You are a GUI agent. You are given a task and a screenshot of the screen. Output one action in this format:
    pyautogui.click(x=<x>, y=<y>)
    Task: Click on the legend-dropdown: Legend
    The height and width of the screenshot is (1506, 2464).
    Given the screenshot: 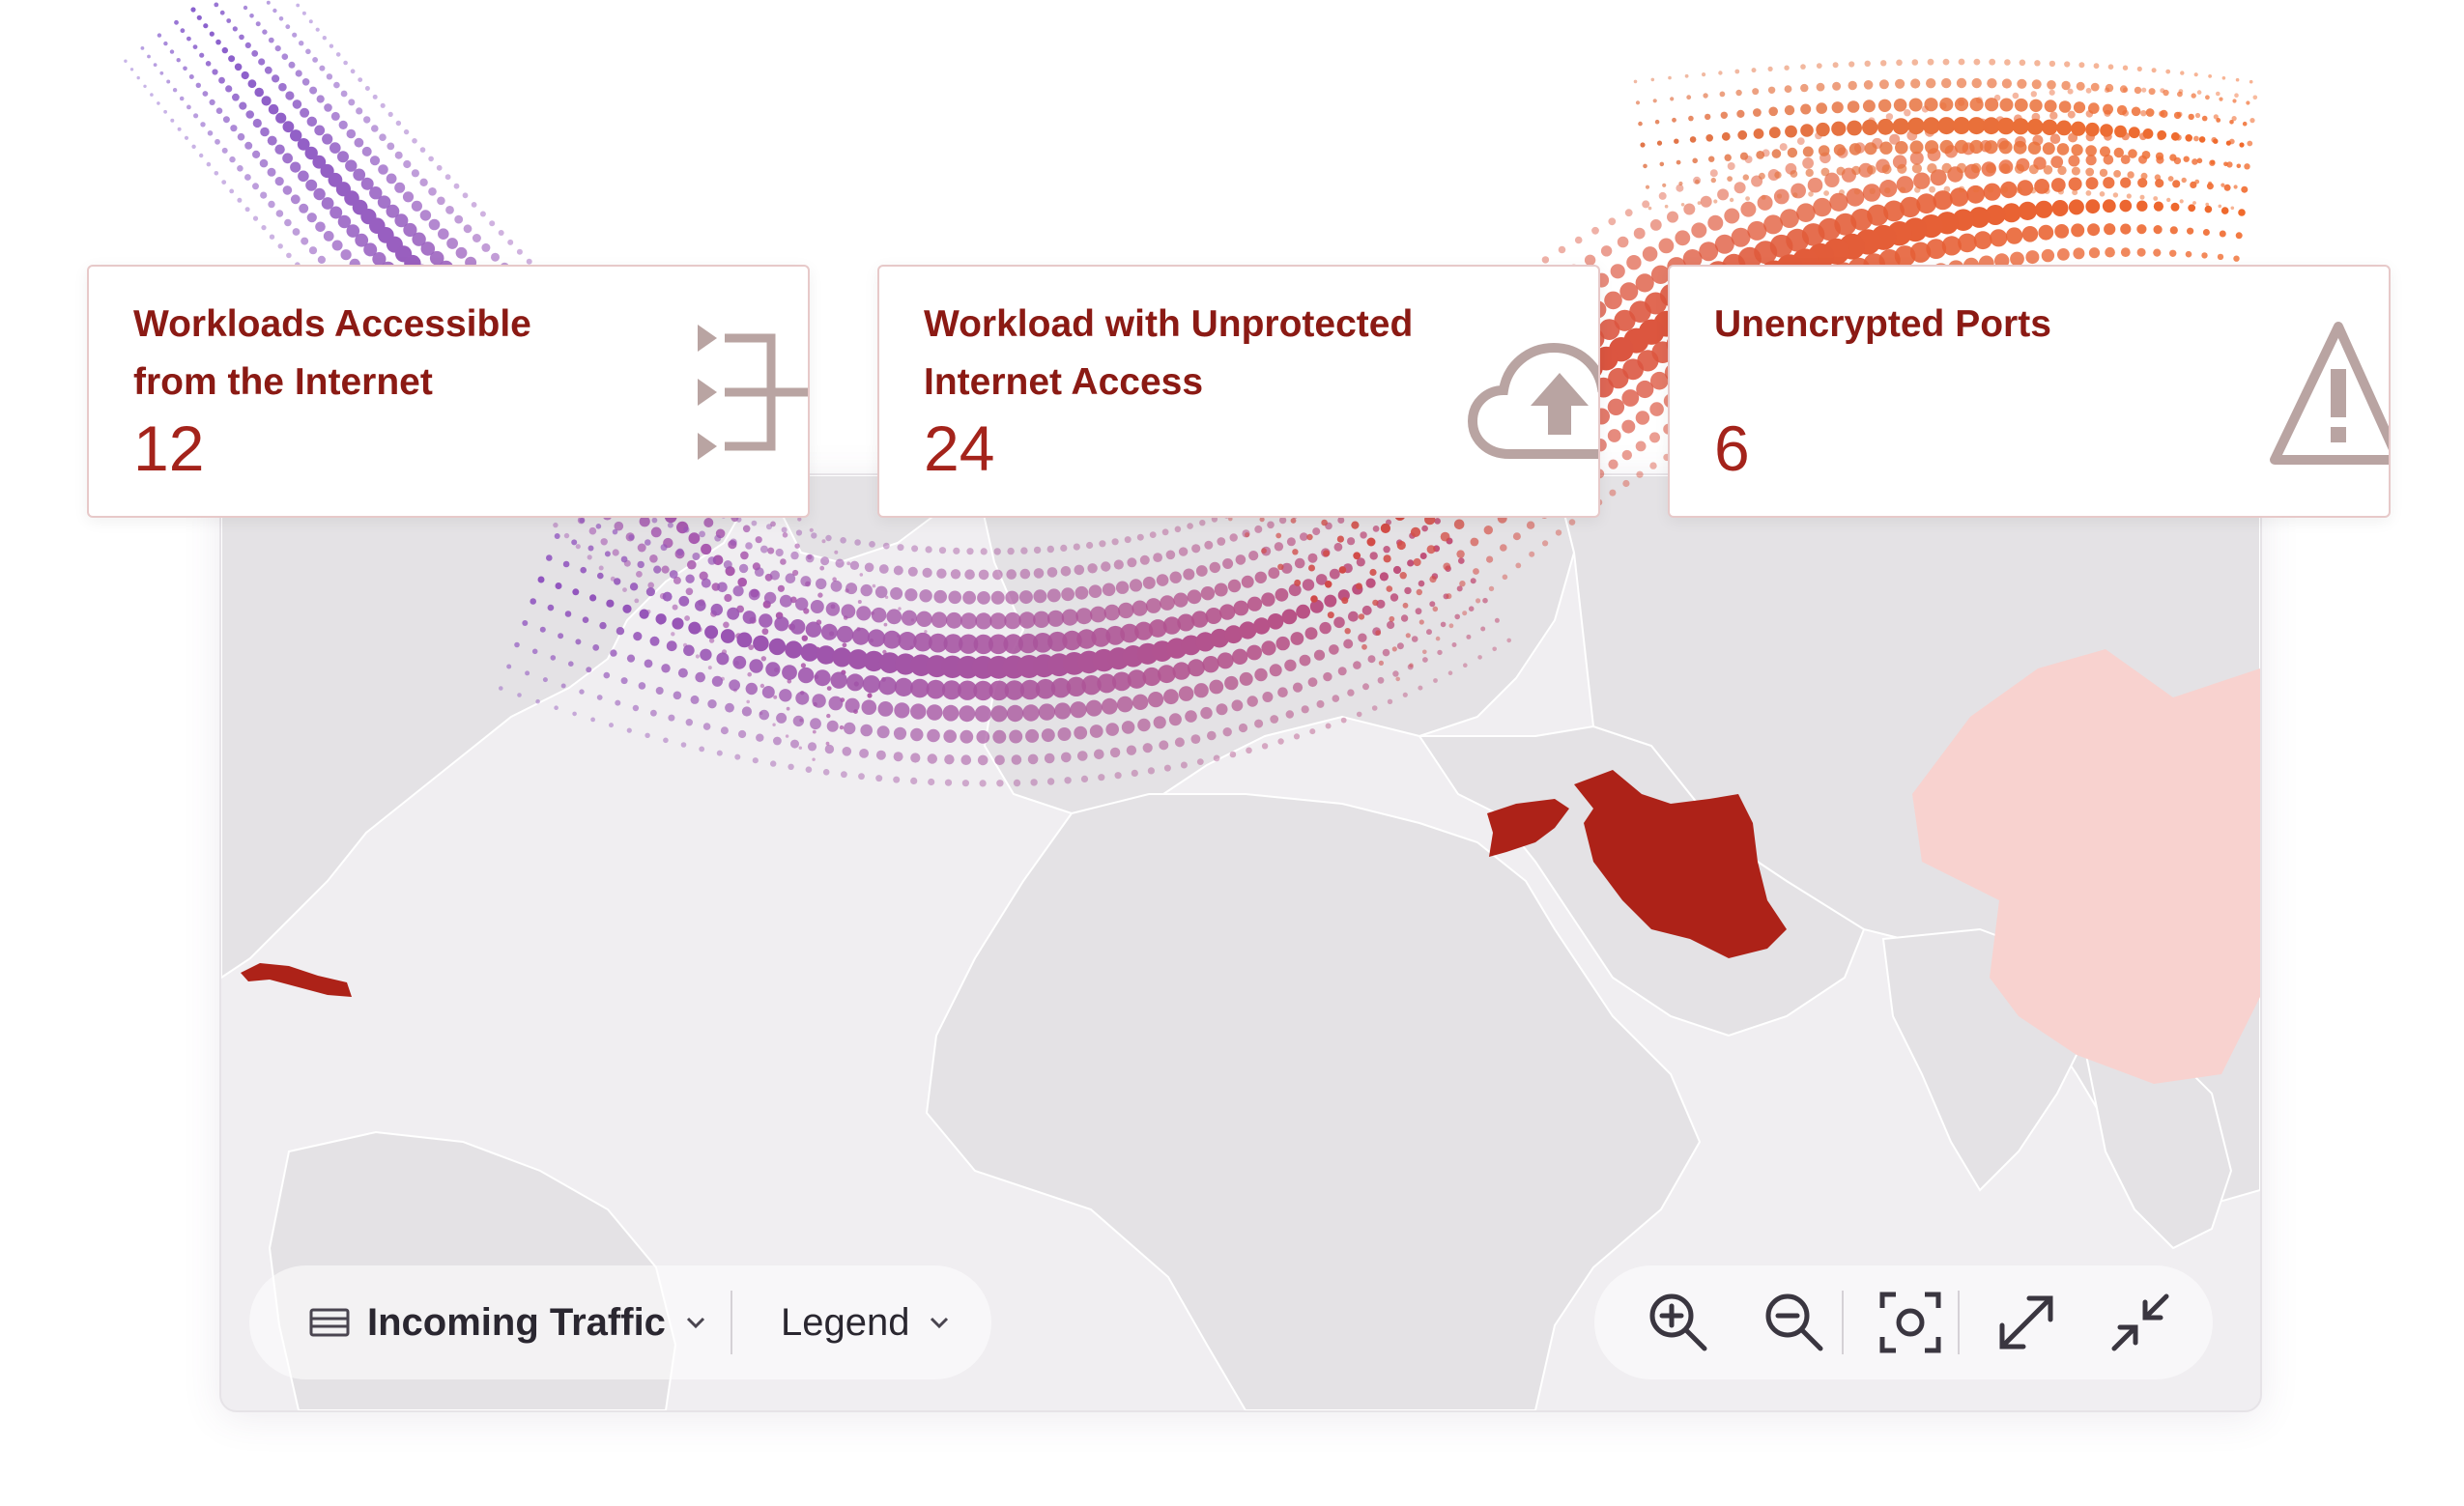 What is the action you would take?
    pyautogui.click(x=865, y=1322)
    